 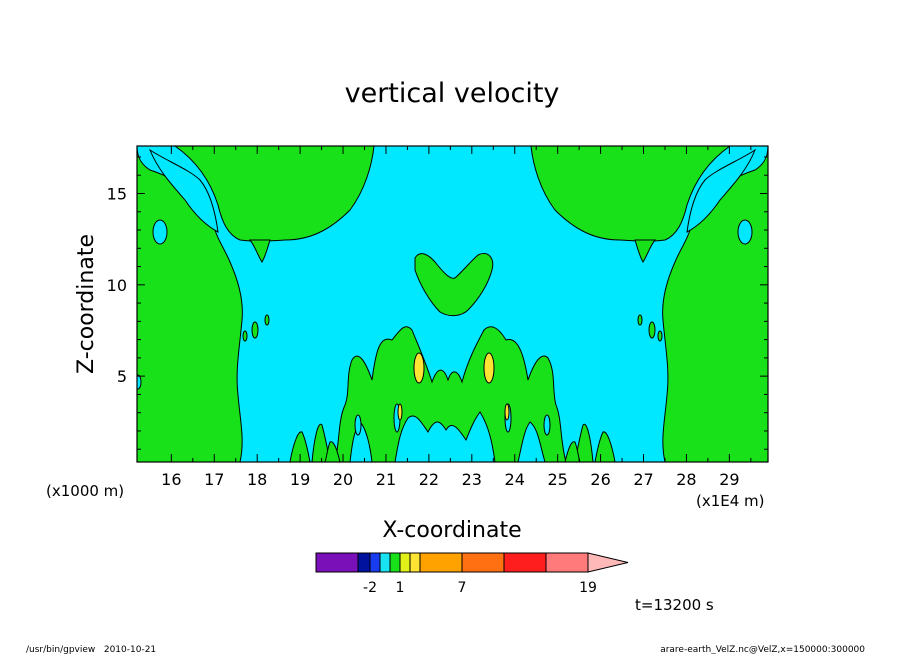 What do you see at coordinates (721, 190) in the screenshot?
I see `negative-tongue-right` at bounding box center [721, 190].